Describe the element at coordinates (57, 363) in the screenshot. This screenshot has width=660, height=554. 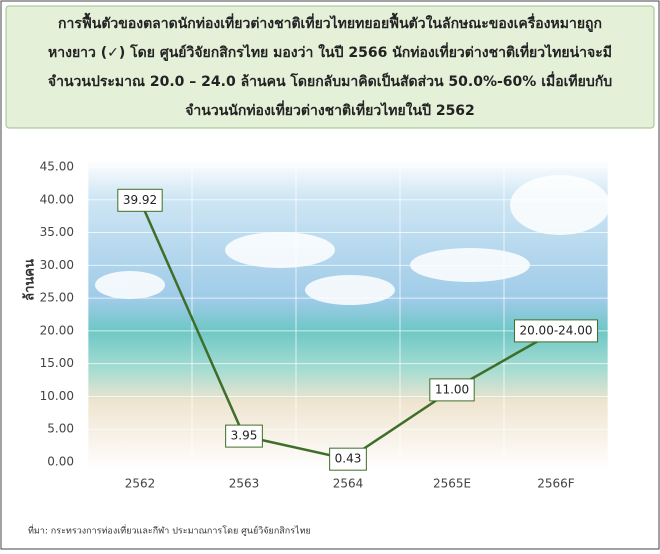
I see `y-tick-label: 15.00` at that location.